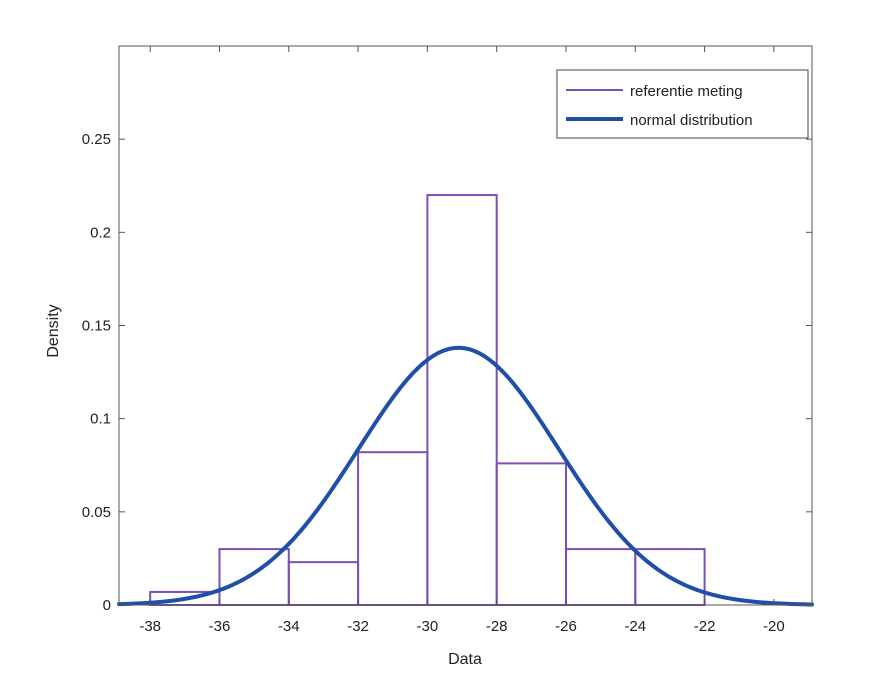 The width and height of the screenshot is (889, 673). What do you see at coordinates (774, 626) in the screenshot?
I see `x-tick-label: -20` at bounding box center [774, 626].